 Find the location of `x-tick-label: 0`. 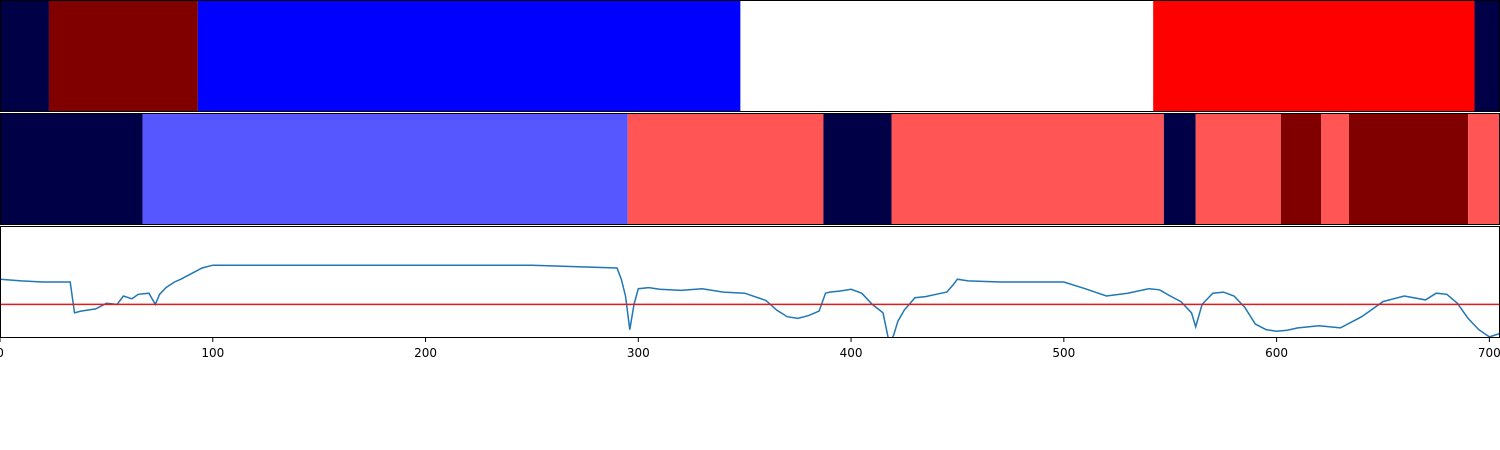

x-tick-label: 0 is located at coordinates (2, 353).